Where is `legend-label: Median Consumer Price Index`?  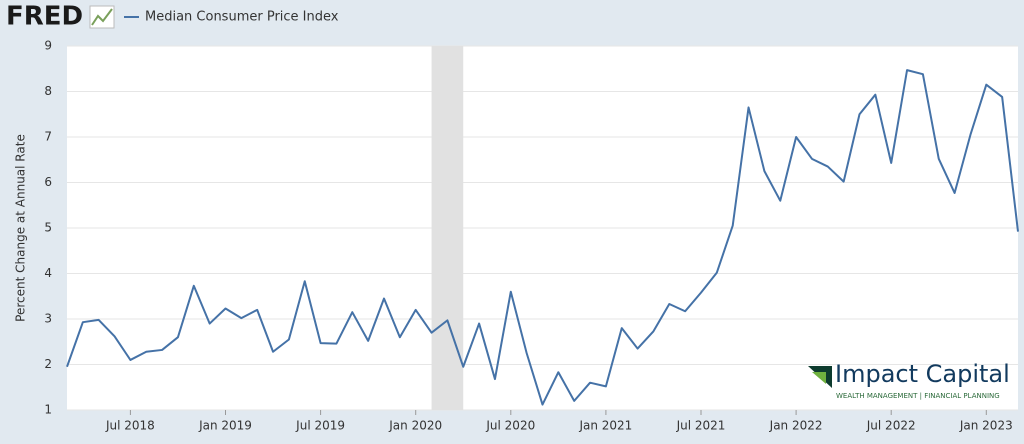 legend-label: Median Consumer Price Index is located at coordinates (242, 17).